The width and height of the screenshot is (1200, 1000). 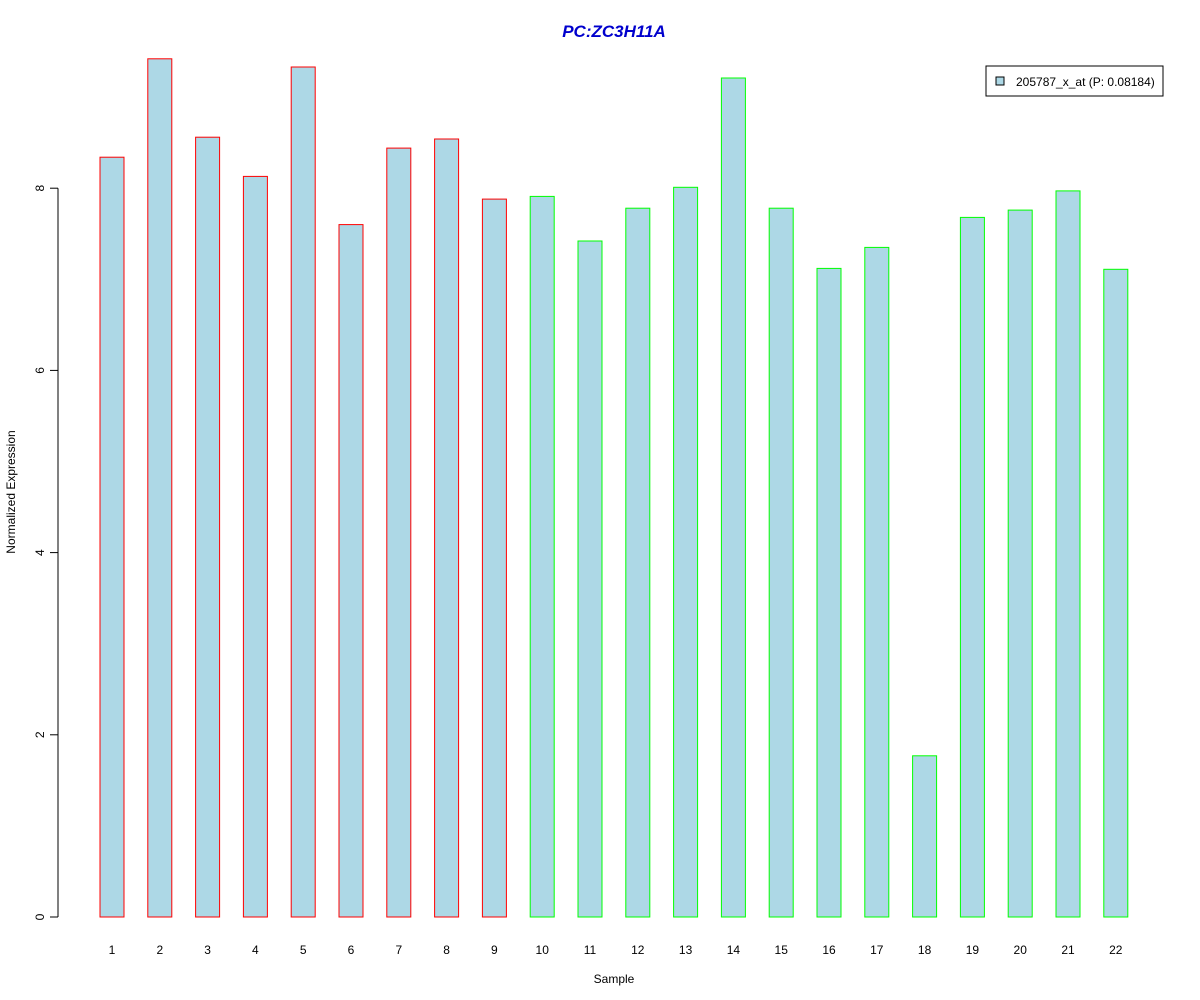 I want to click on x-tick-label: 5, so click(x=303, y=950).